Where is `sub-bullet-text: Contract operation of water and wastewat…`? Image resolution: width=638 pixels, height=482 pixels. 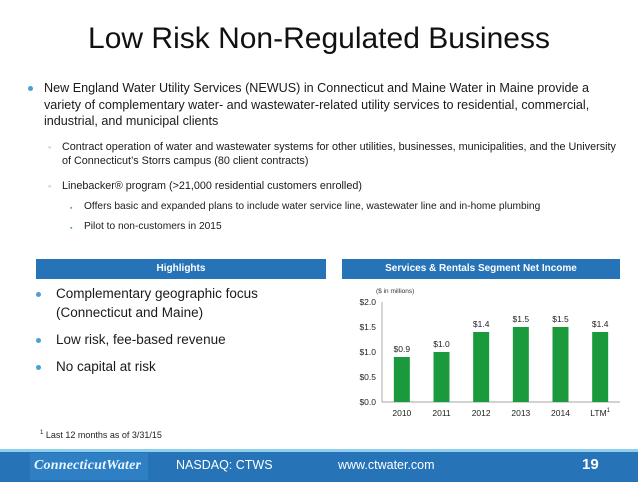 sub-bullet-text: Contract operation of water and wastewat… is located at coordinates (339, 154).